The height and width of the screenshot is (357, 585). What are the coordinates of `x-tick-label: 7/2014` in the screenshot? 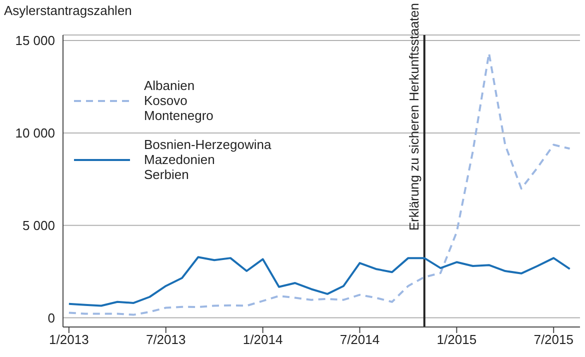 It's located at (360, 340).